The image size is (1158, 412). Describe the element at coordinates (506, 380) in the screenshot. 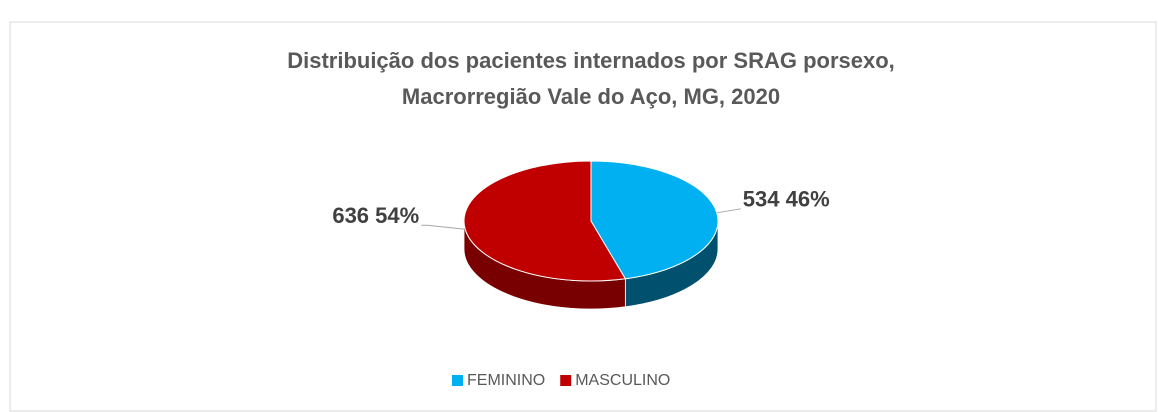

I see `legend-label: FEMININO` at that location.